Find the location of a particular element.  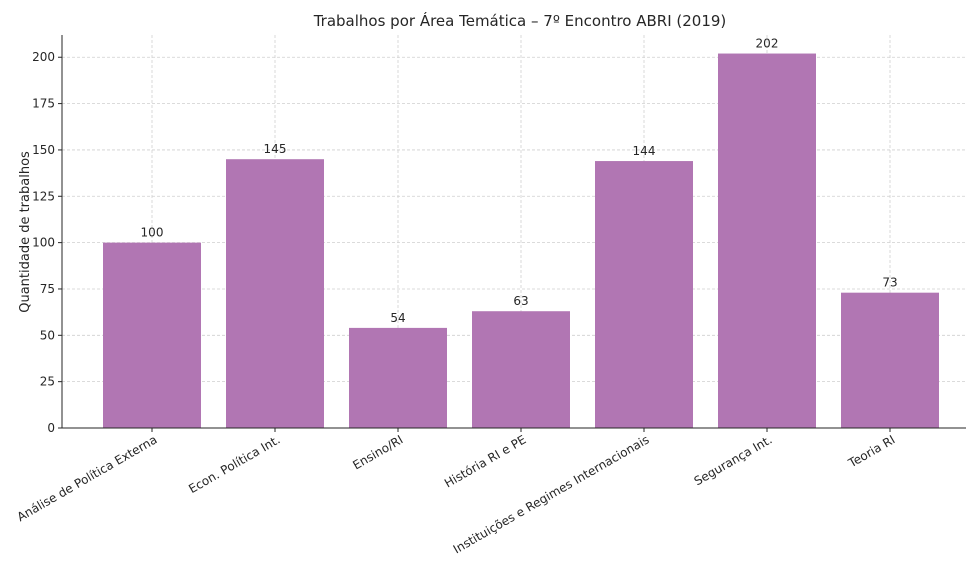

bar-value-label: 144 is located at coordinates (644, 151).